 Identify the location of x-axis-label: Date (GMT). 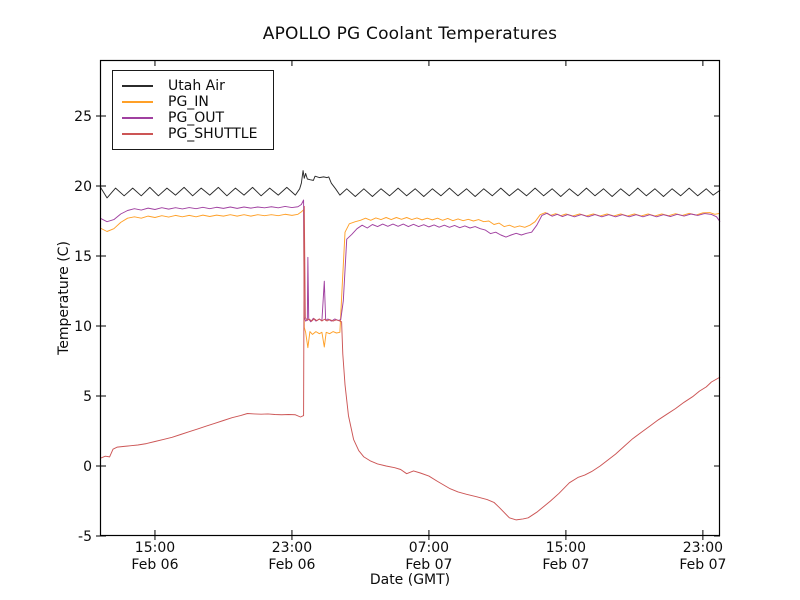
(410, 580).